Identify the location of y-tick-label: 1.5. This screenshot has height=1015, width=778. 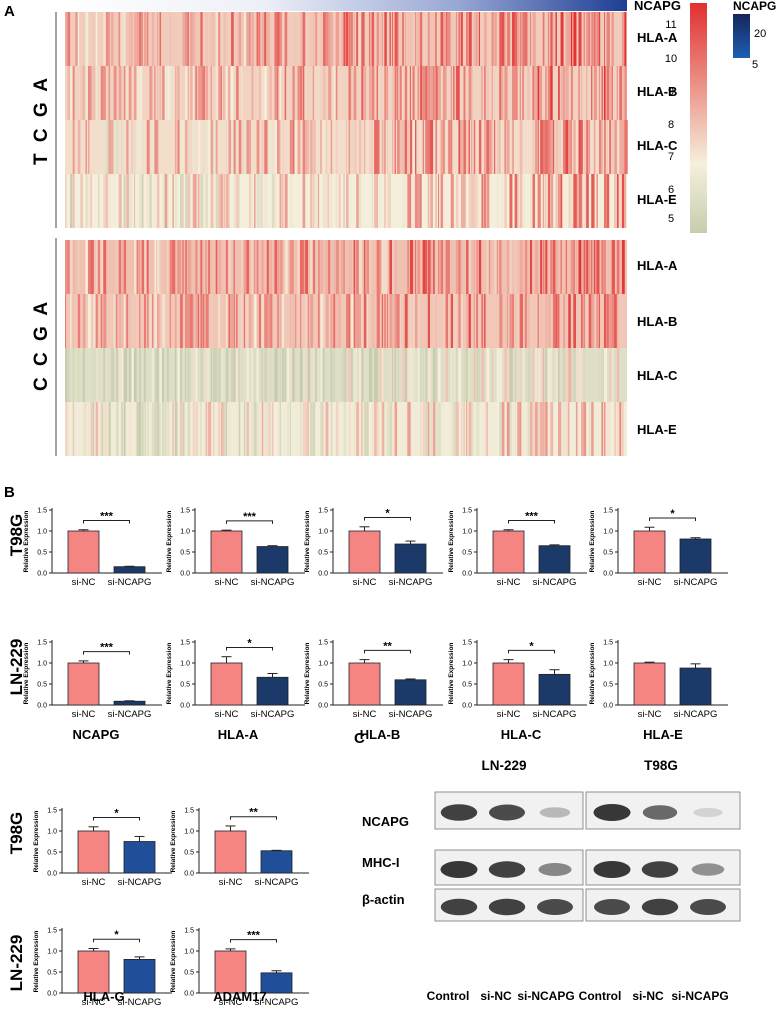
(185, 511).